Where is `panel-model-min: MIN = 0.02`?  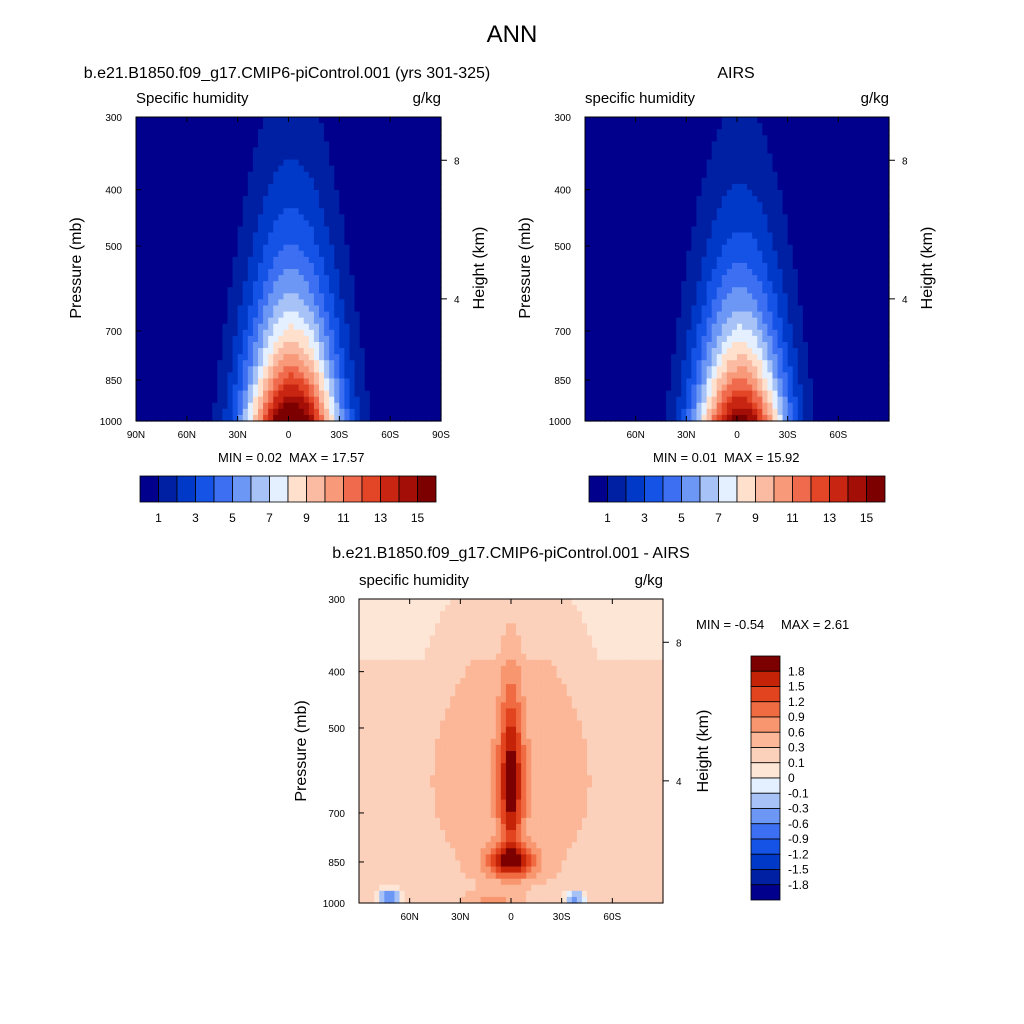 panel-model-min: MIN = 0.02 is located at coordinates (250, 457).